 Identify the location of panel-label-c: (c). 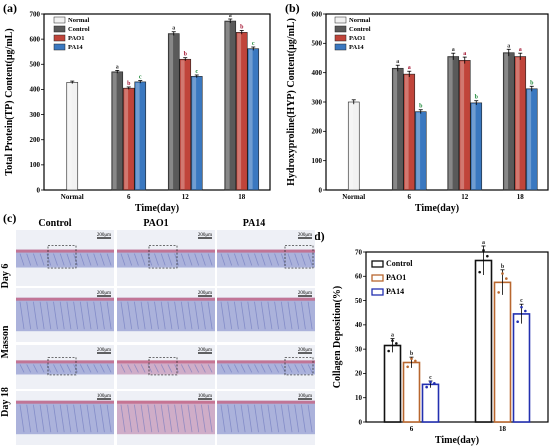
(9, 218).